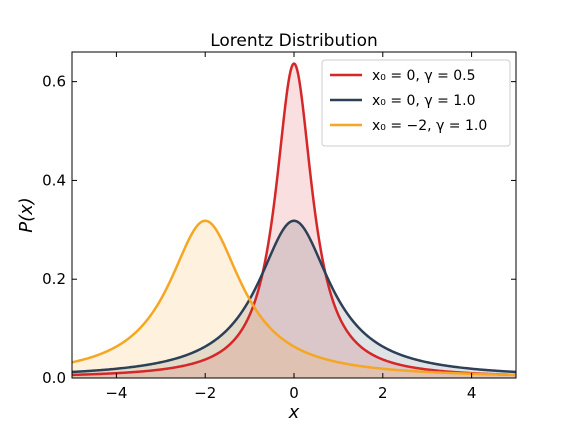  I want to click on x-tick-label: −4, so click(116, 393).